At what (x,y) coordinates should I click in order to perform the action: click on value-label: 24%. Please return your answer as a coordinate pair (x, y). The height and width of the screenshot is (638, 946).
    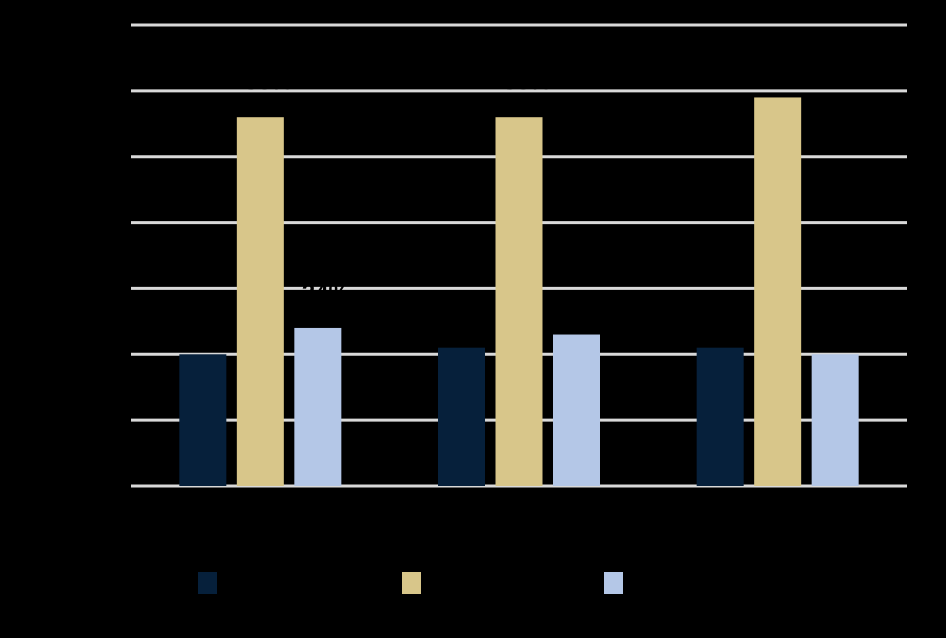
    Looking at the image, I should click on (326, 292).